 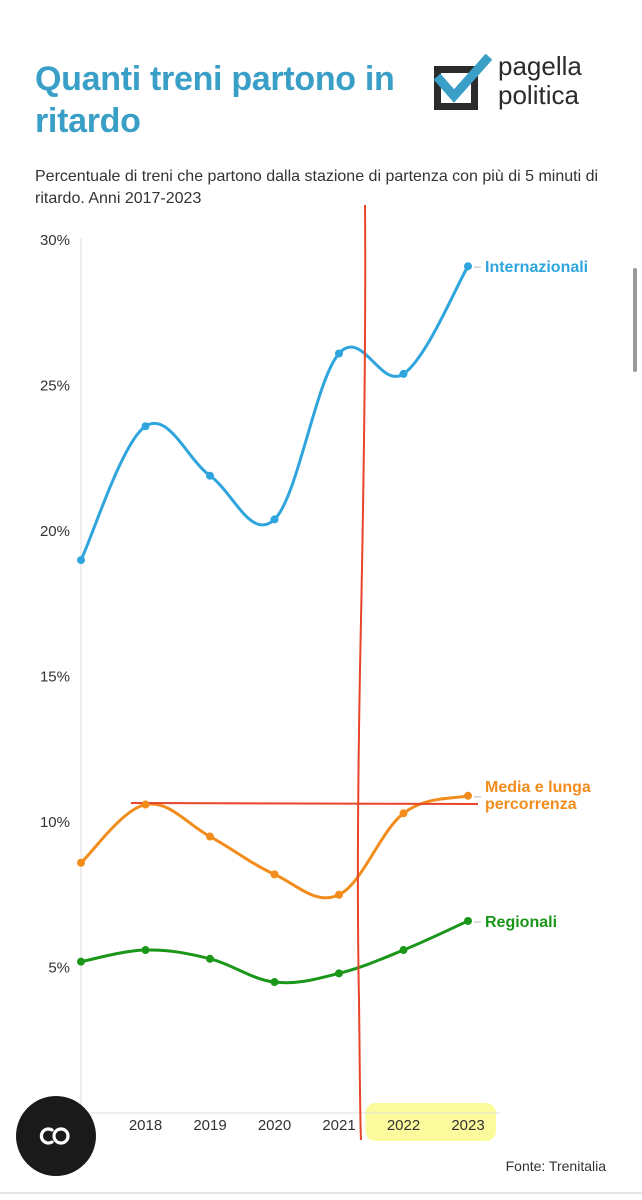 I want to click on floating-action-button, so click(x=56, y=1136).